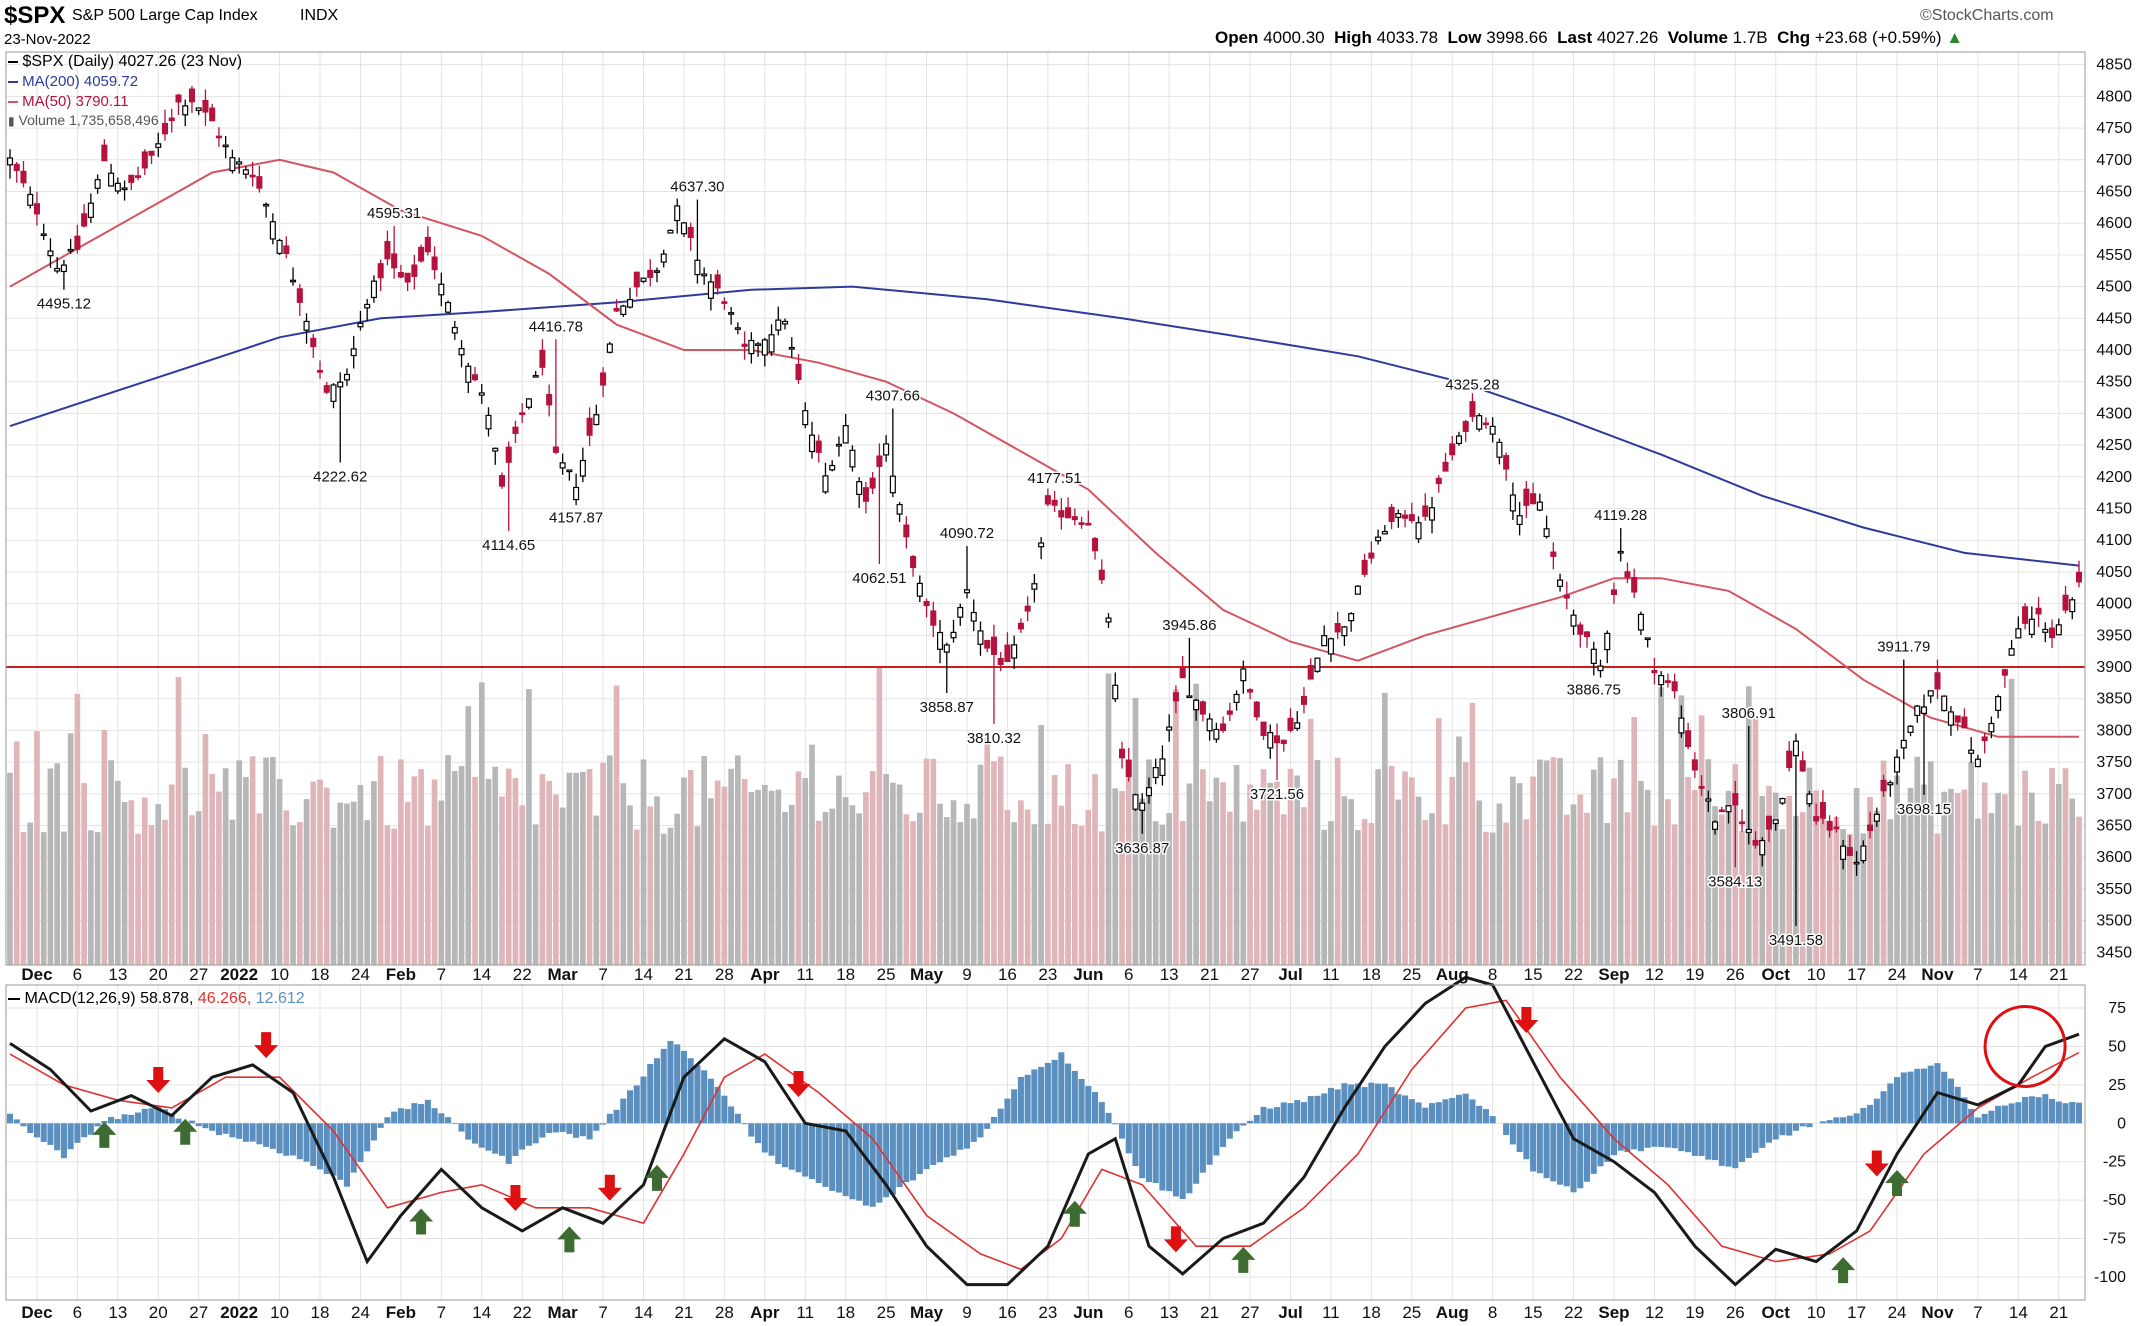 This screenshot has height=1326, width=2138. What do you see at coordinates (1209, 974) in the screenshot?
I see `price-date-label: 21` at bounding box center [1209, 974].